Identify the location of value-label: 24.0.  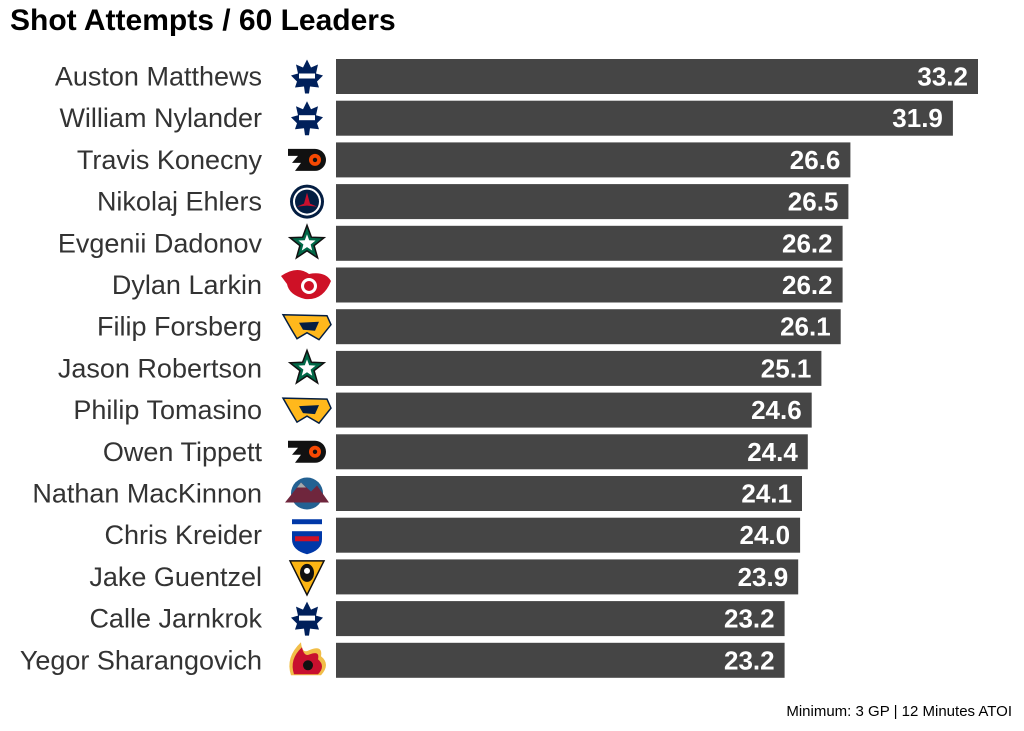
(764, 535).